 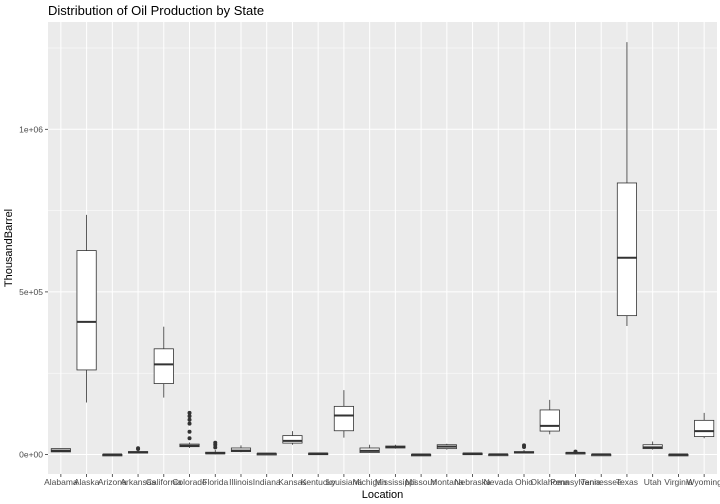 What do you see at coordinates (652, 445) in the screenshot?
I see `box-utah` at bounding box center [652, 445].